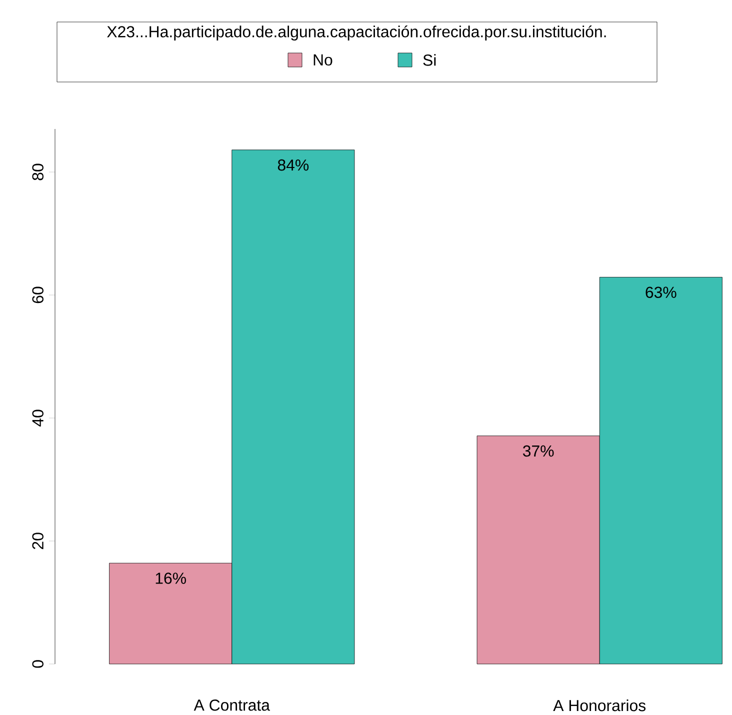 This screenshot has height=715, width=732. What do you see at coordinates (661, 292) in the screenshot?
I see `data-label: 63%` at bounding box center [661, 292].